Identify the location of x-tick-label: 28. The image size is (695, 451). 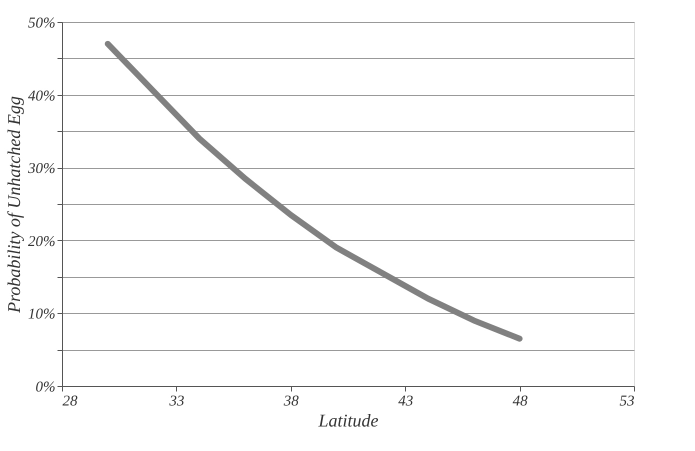
(70, 402).